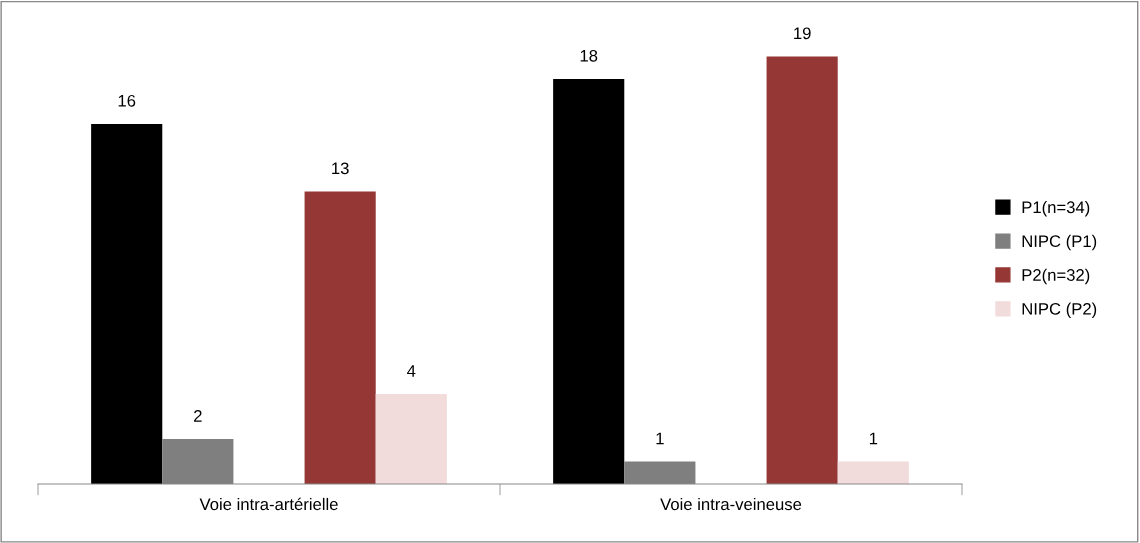 The height and width of the screenshot is (543, 1140). I want to click on x-tick-label: Voie intra-veineuse, so click(731, 504).